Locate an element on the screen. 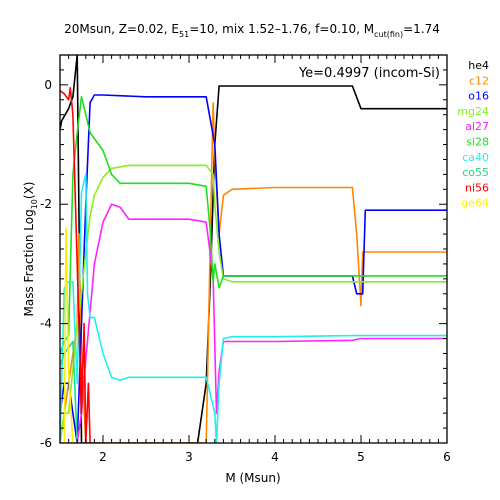 This screenshot has width=500, height=500. legend-item-he4: he4 is located at coordinates (478, 65).